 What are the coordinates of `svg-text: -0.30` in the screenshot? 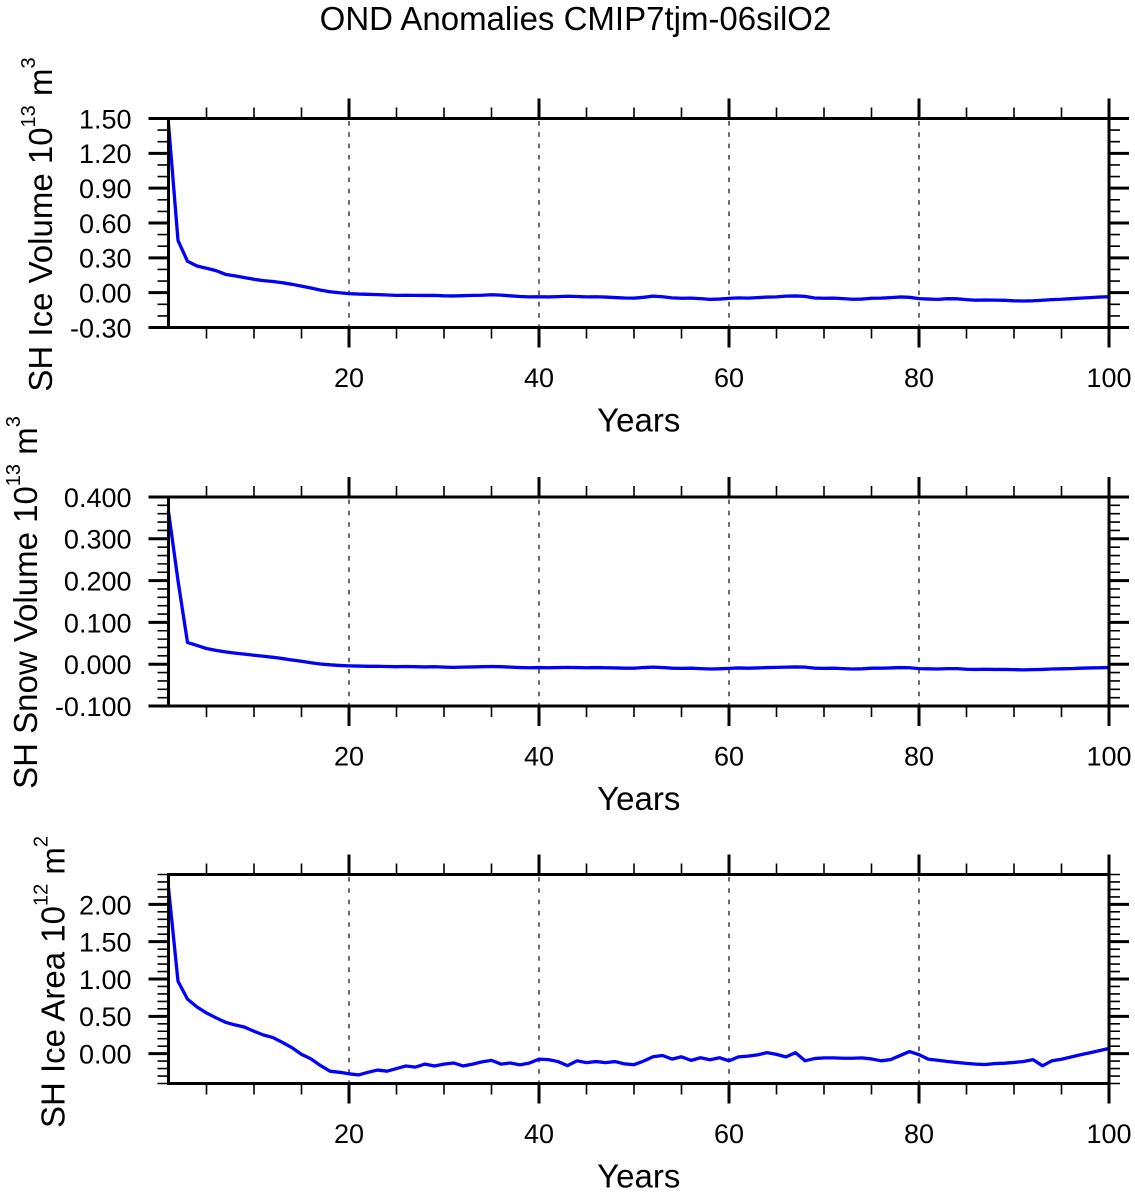 It's located at (101, 328).